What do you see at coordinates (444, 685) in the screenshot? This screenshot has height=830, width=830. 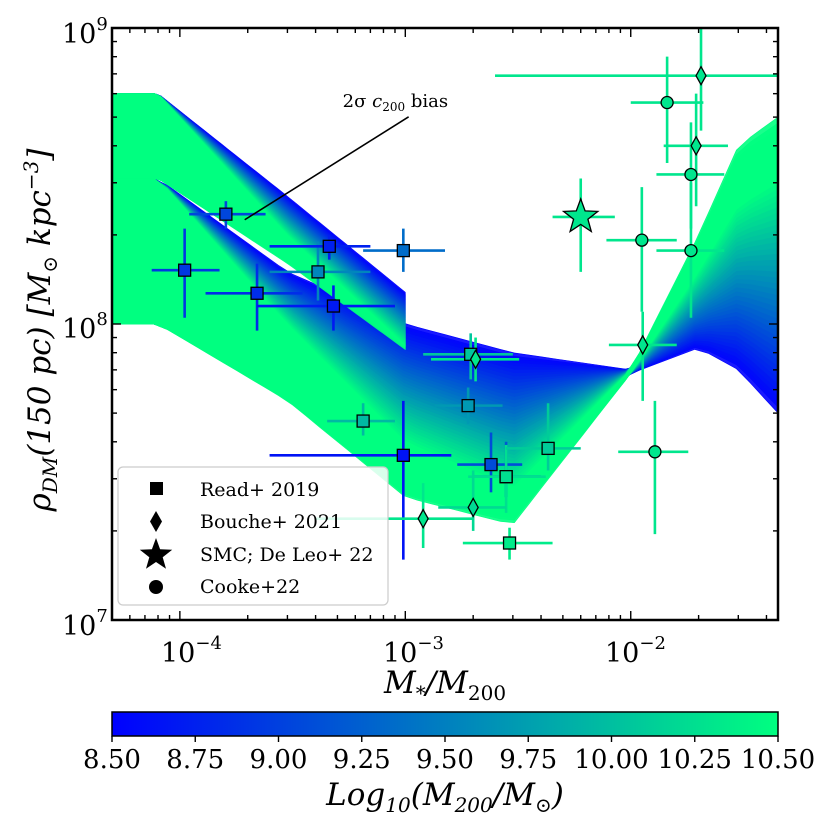 I see `x-axis-label: M*/M200` at bounding box center [444, 685].